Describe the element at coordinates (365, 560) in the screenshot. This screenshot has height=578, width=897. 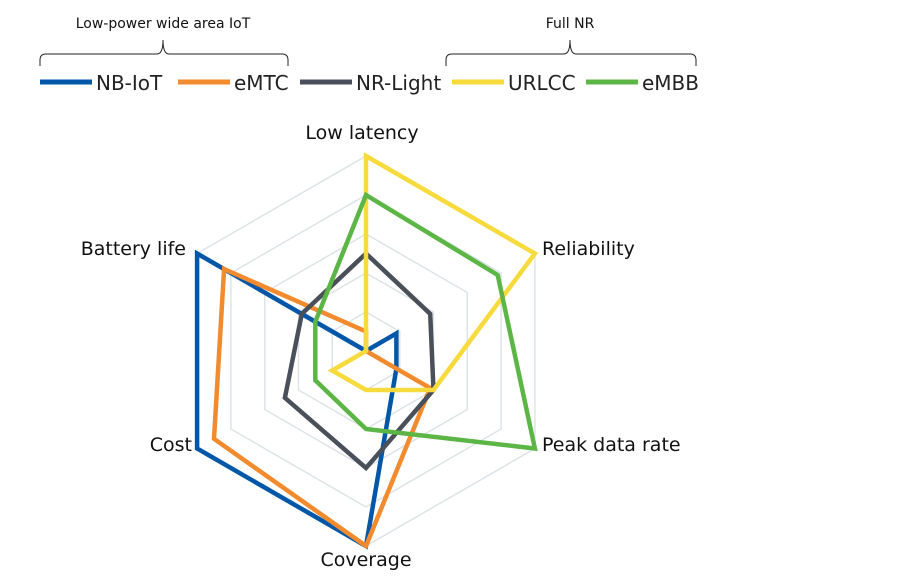
I see `axis-label-coverage: Coverage` at that location.